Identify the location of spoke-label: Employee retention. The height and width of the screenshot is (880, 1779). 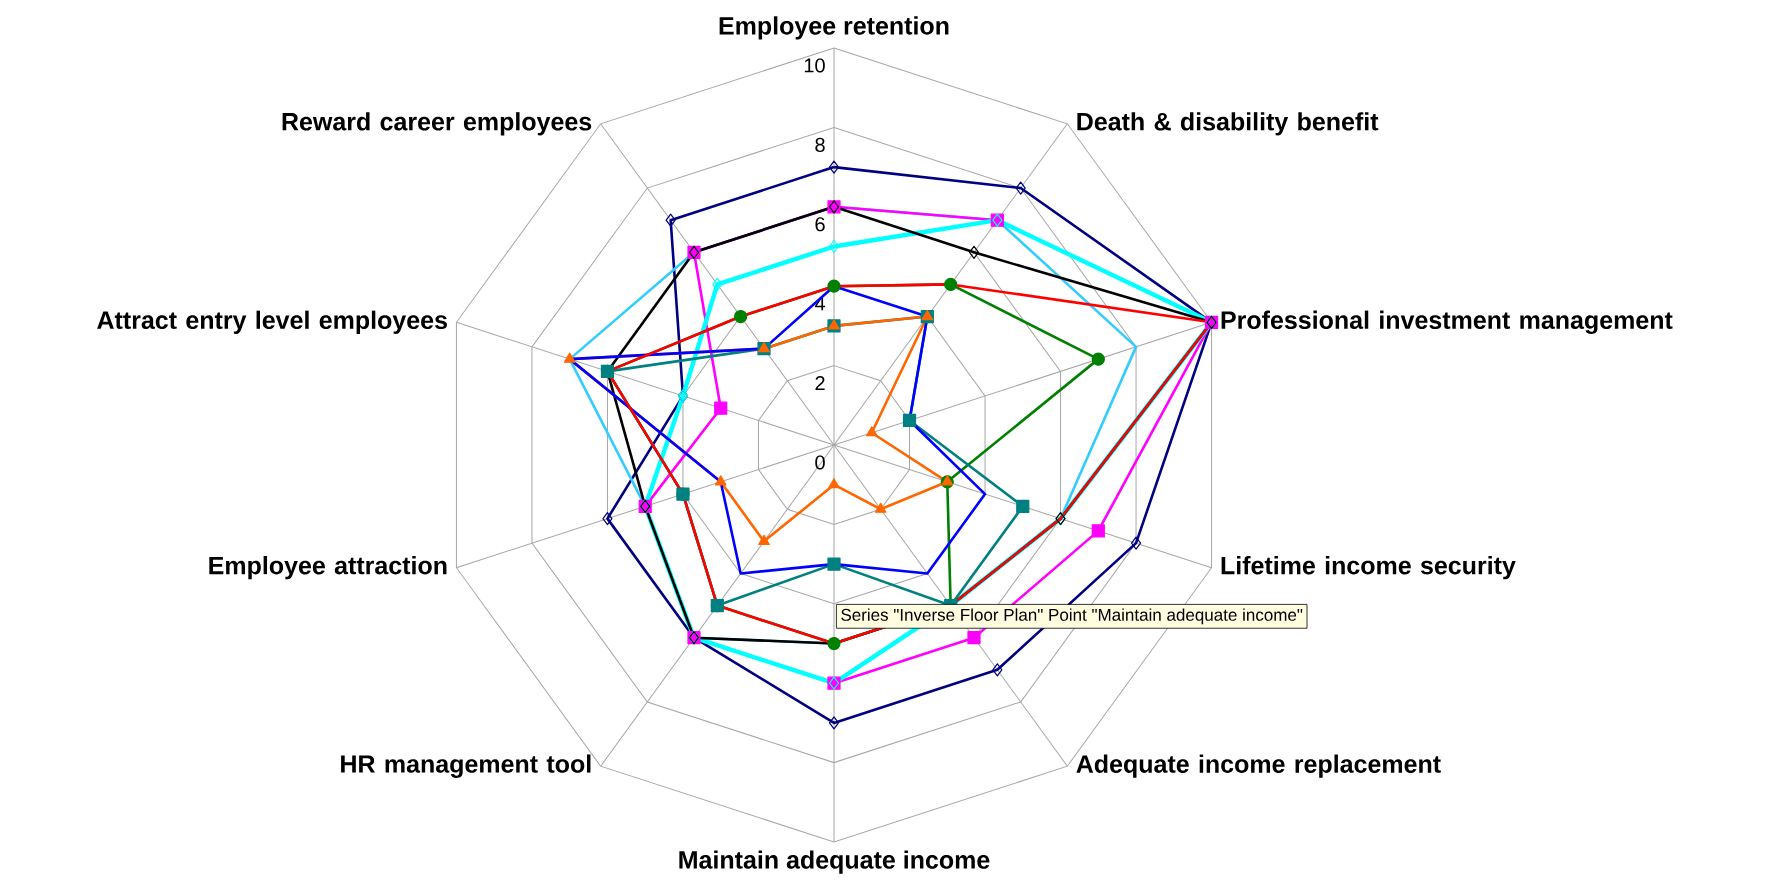
(834, 28).